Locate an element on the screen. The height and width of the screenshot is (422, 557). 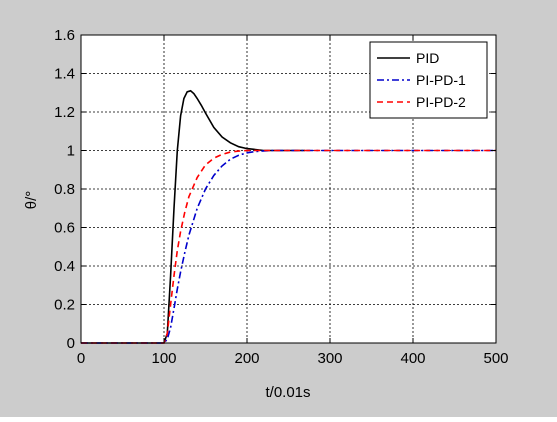
y-tick-label: 0.2 is located at coordinates (64, 305).